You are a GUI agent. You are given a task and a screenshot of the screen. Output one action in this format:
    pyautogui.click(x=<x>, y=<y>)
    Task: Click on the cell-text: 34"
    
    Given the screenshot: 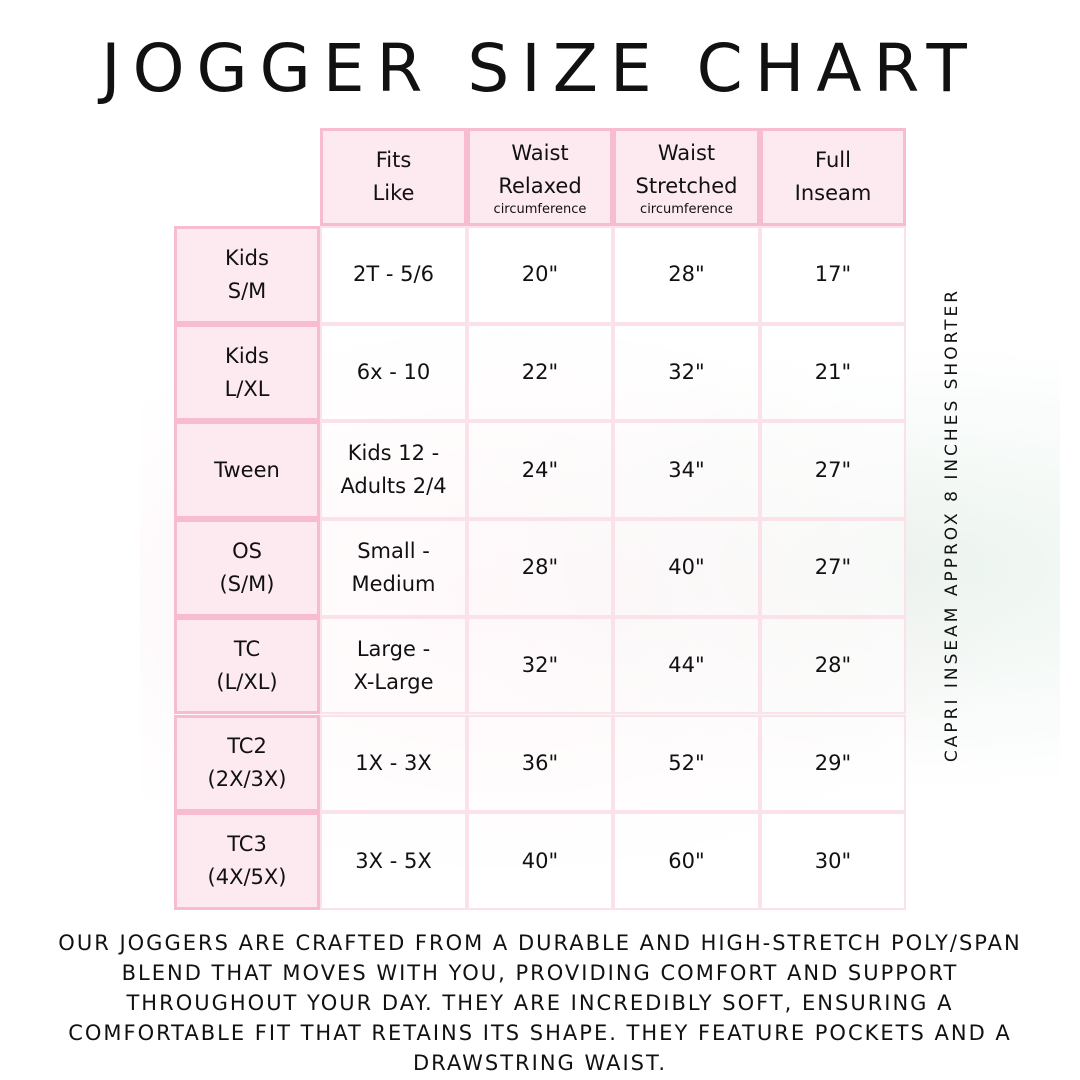 What is the action you would take?
    pyautogui.click(x=686, y=469)
    